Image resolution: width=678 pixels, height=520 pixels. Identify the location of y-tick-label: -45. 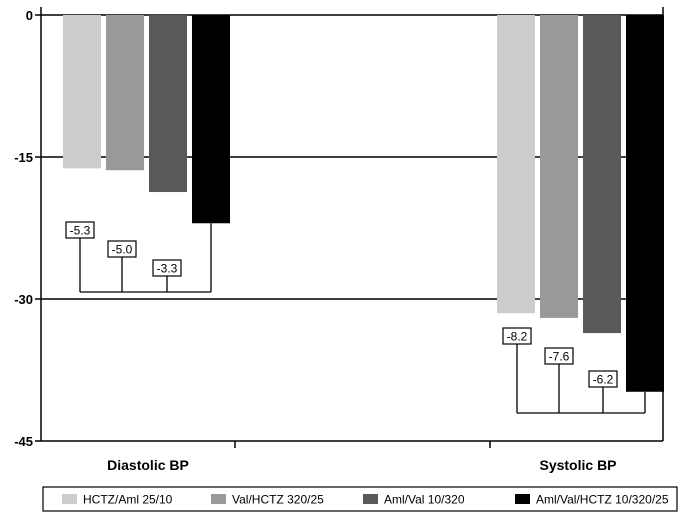
(23, 441).